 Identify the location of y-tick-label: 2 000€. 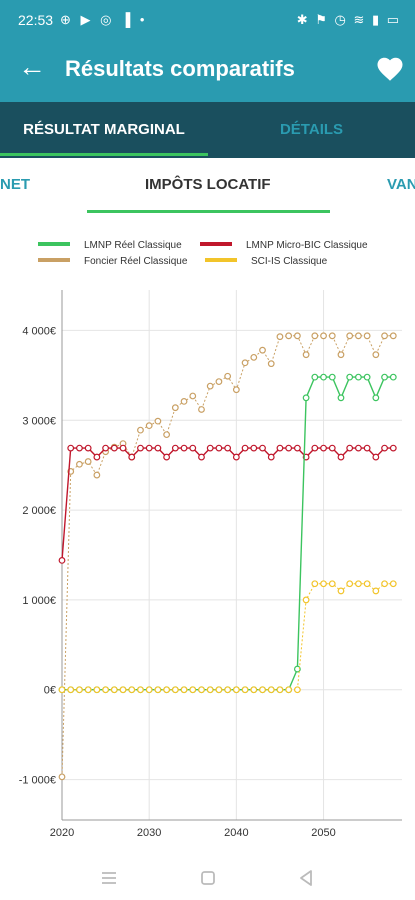
(39, 511).